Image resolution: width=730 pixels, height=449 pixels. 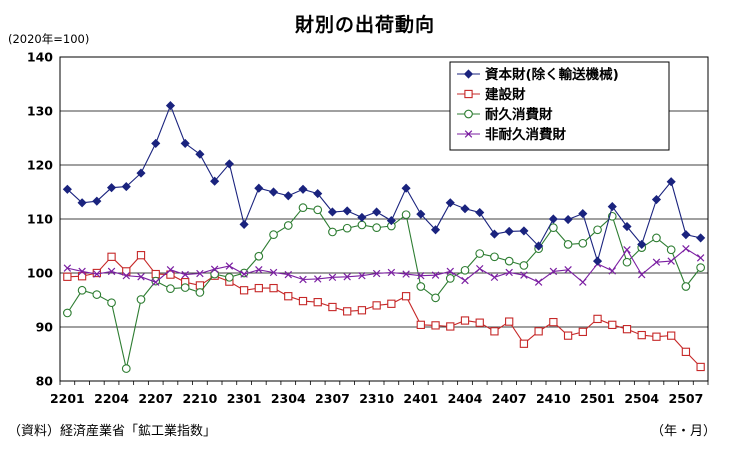 What do you see at coordinates (40, 219) in the screenshot?
I see `y-axis: 80 90 100 110 120 130 140` at bounding box center [40, 219].